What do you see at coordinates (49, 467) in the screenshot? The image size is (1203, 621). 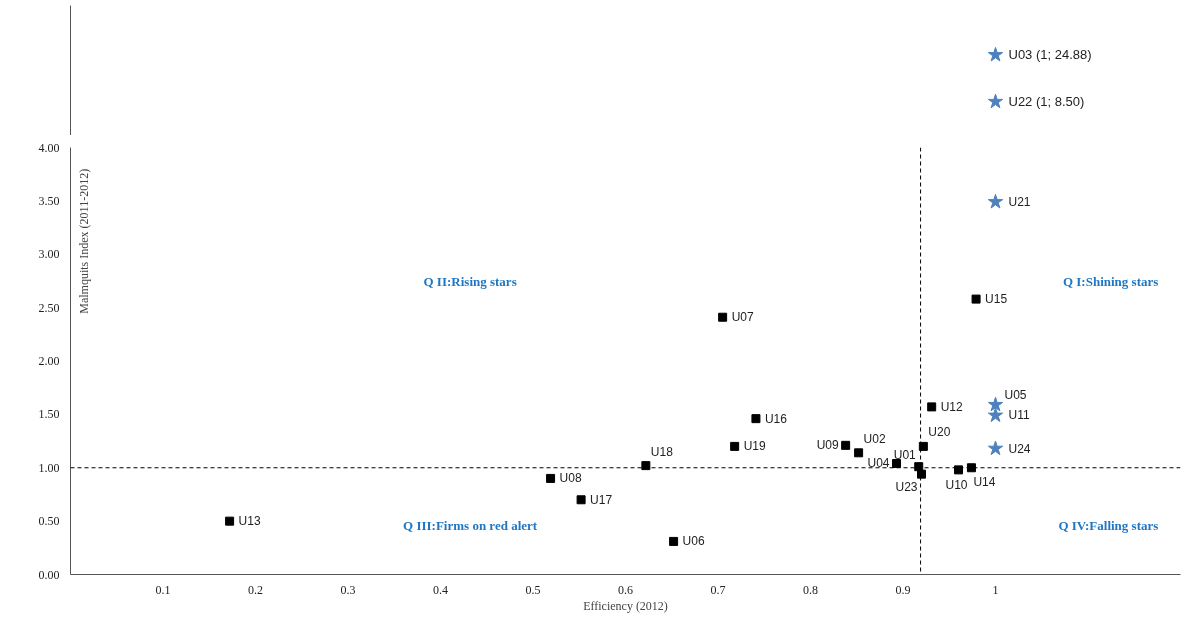 I see `y-tick-label: 1.00` at bounding box center [49, 467].